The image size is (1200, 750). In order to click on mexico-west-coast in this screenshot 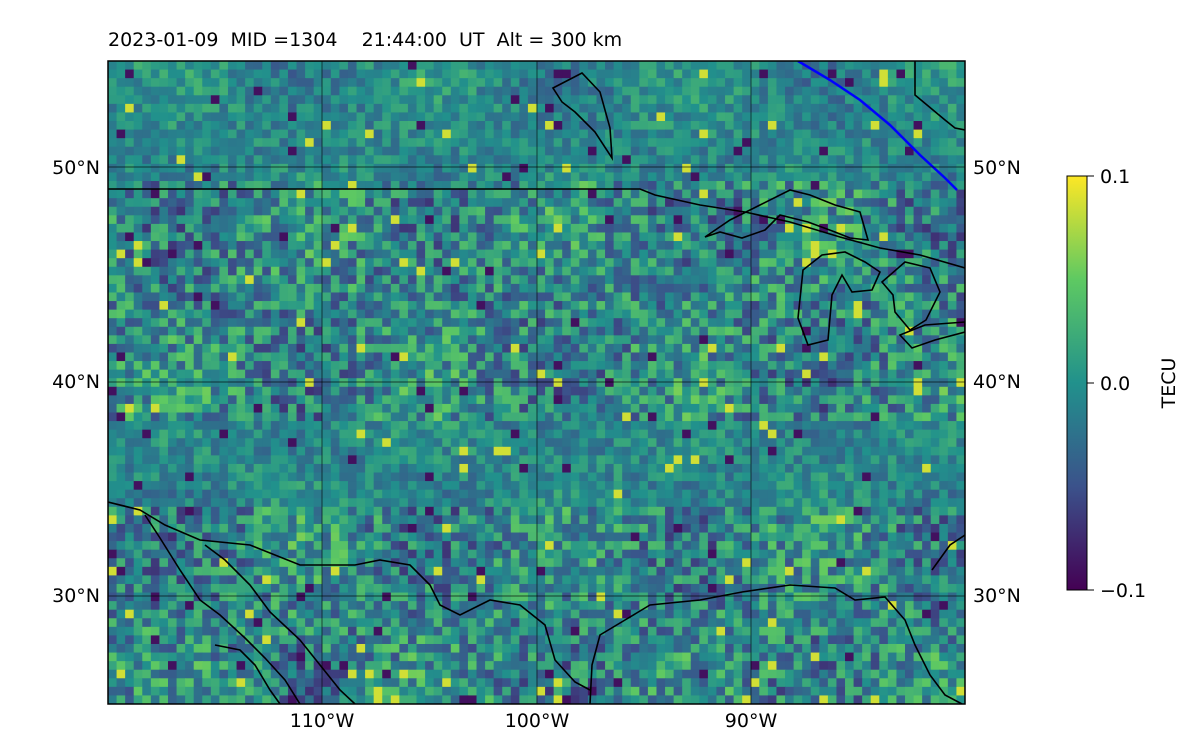, I will do `click(247, 674)`.